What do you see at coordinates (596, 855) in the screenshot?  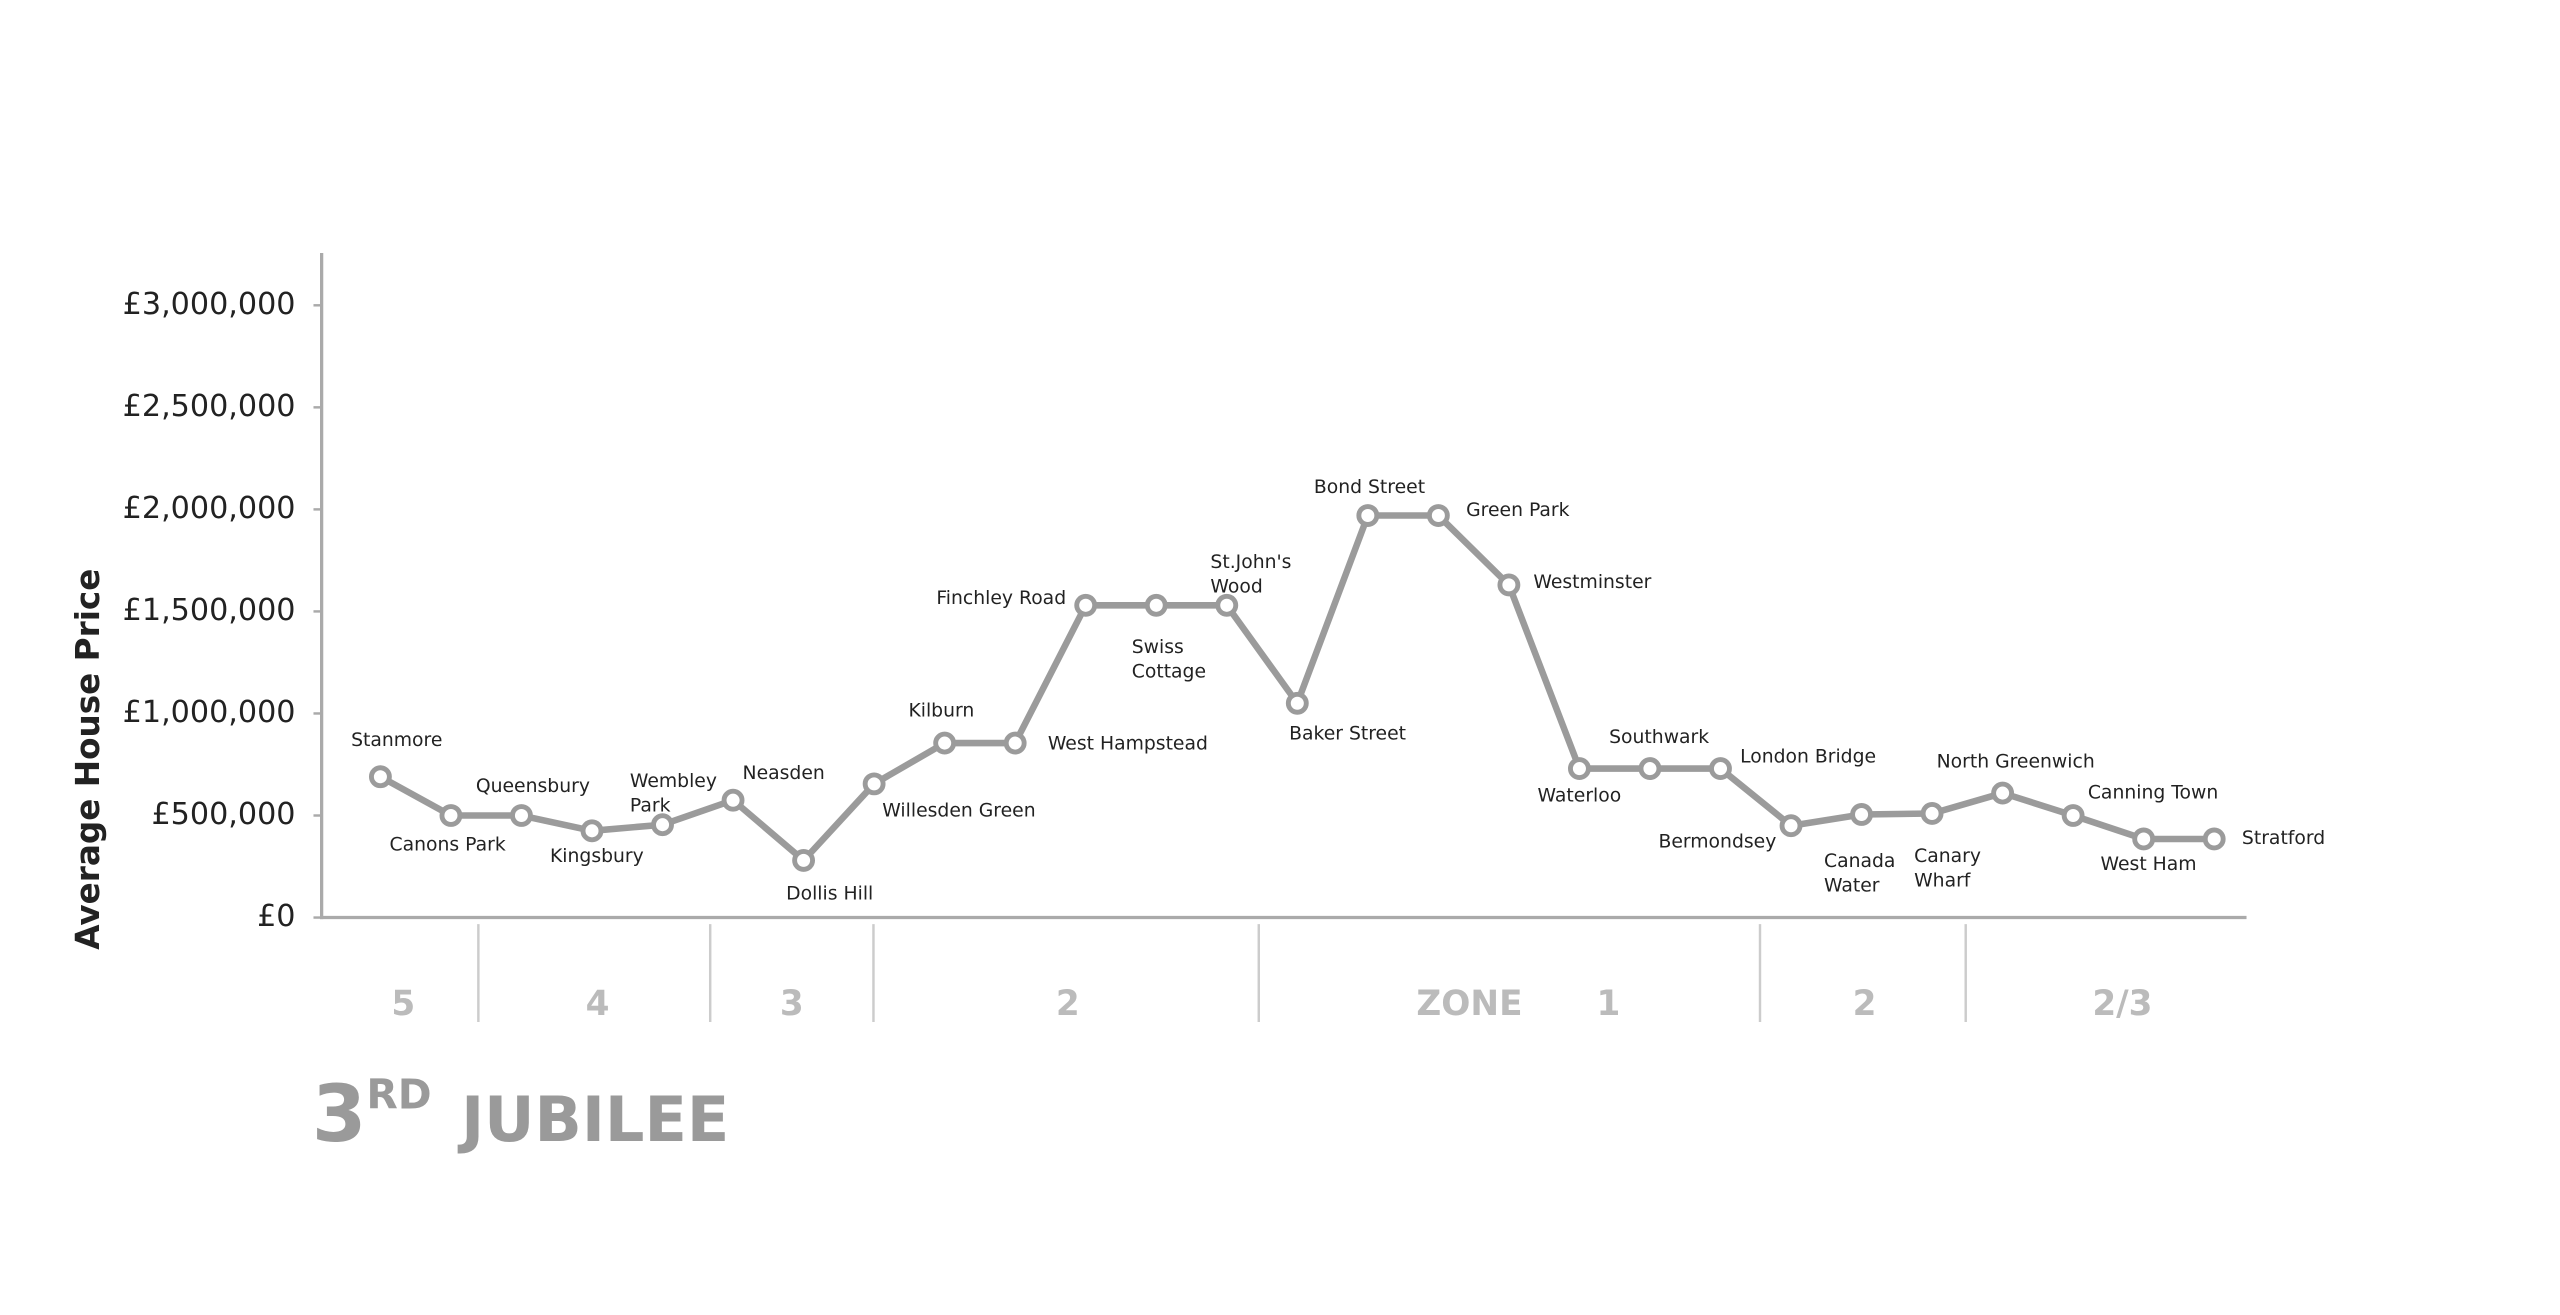 I see `station-label: Kingsbury` at bounding box center [596, 855].